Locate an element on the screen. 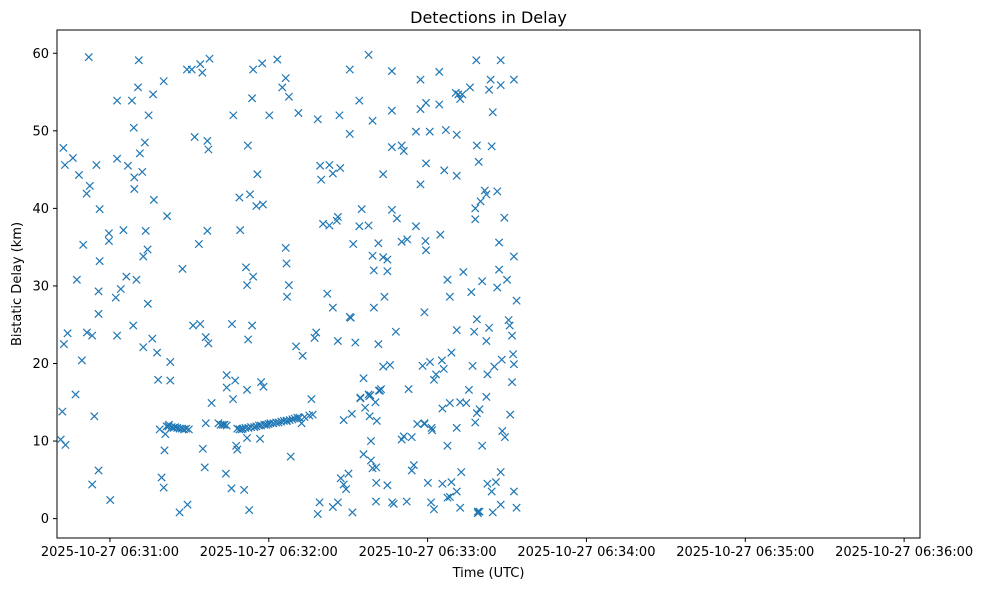 Image resolution: width=988 pixels, height=590 pixels. x-tick-label: 2025-10-27 06:35:00 is located at coordinates (745, 552).